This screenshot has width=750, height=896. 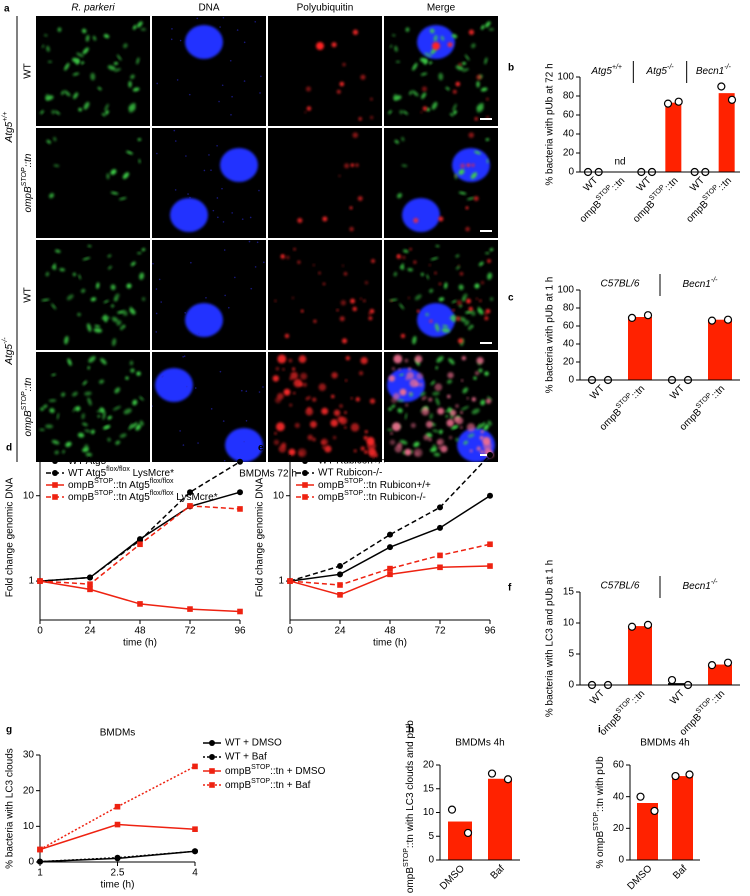 I want to click on legend-marker, so click(x=212, y=771).